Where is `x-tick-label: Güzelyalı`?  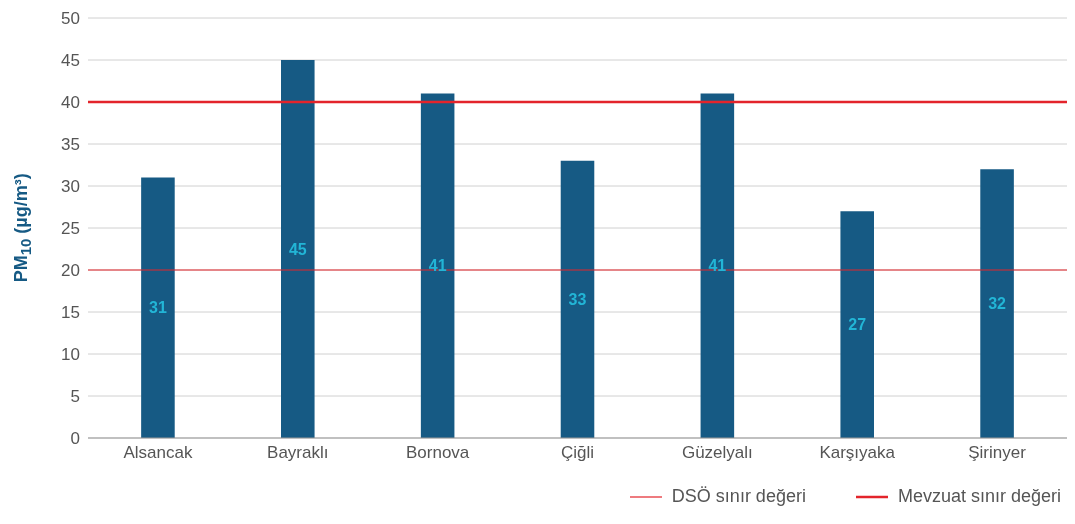
x-tick-label: Güzelyalı is located at coordinates (717, 453).